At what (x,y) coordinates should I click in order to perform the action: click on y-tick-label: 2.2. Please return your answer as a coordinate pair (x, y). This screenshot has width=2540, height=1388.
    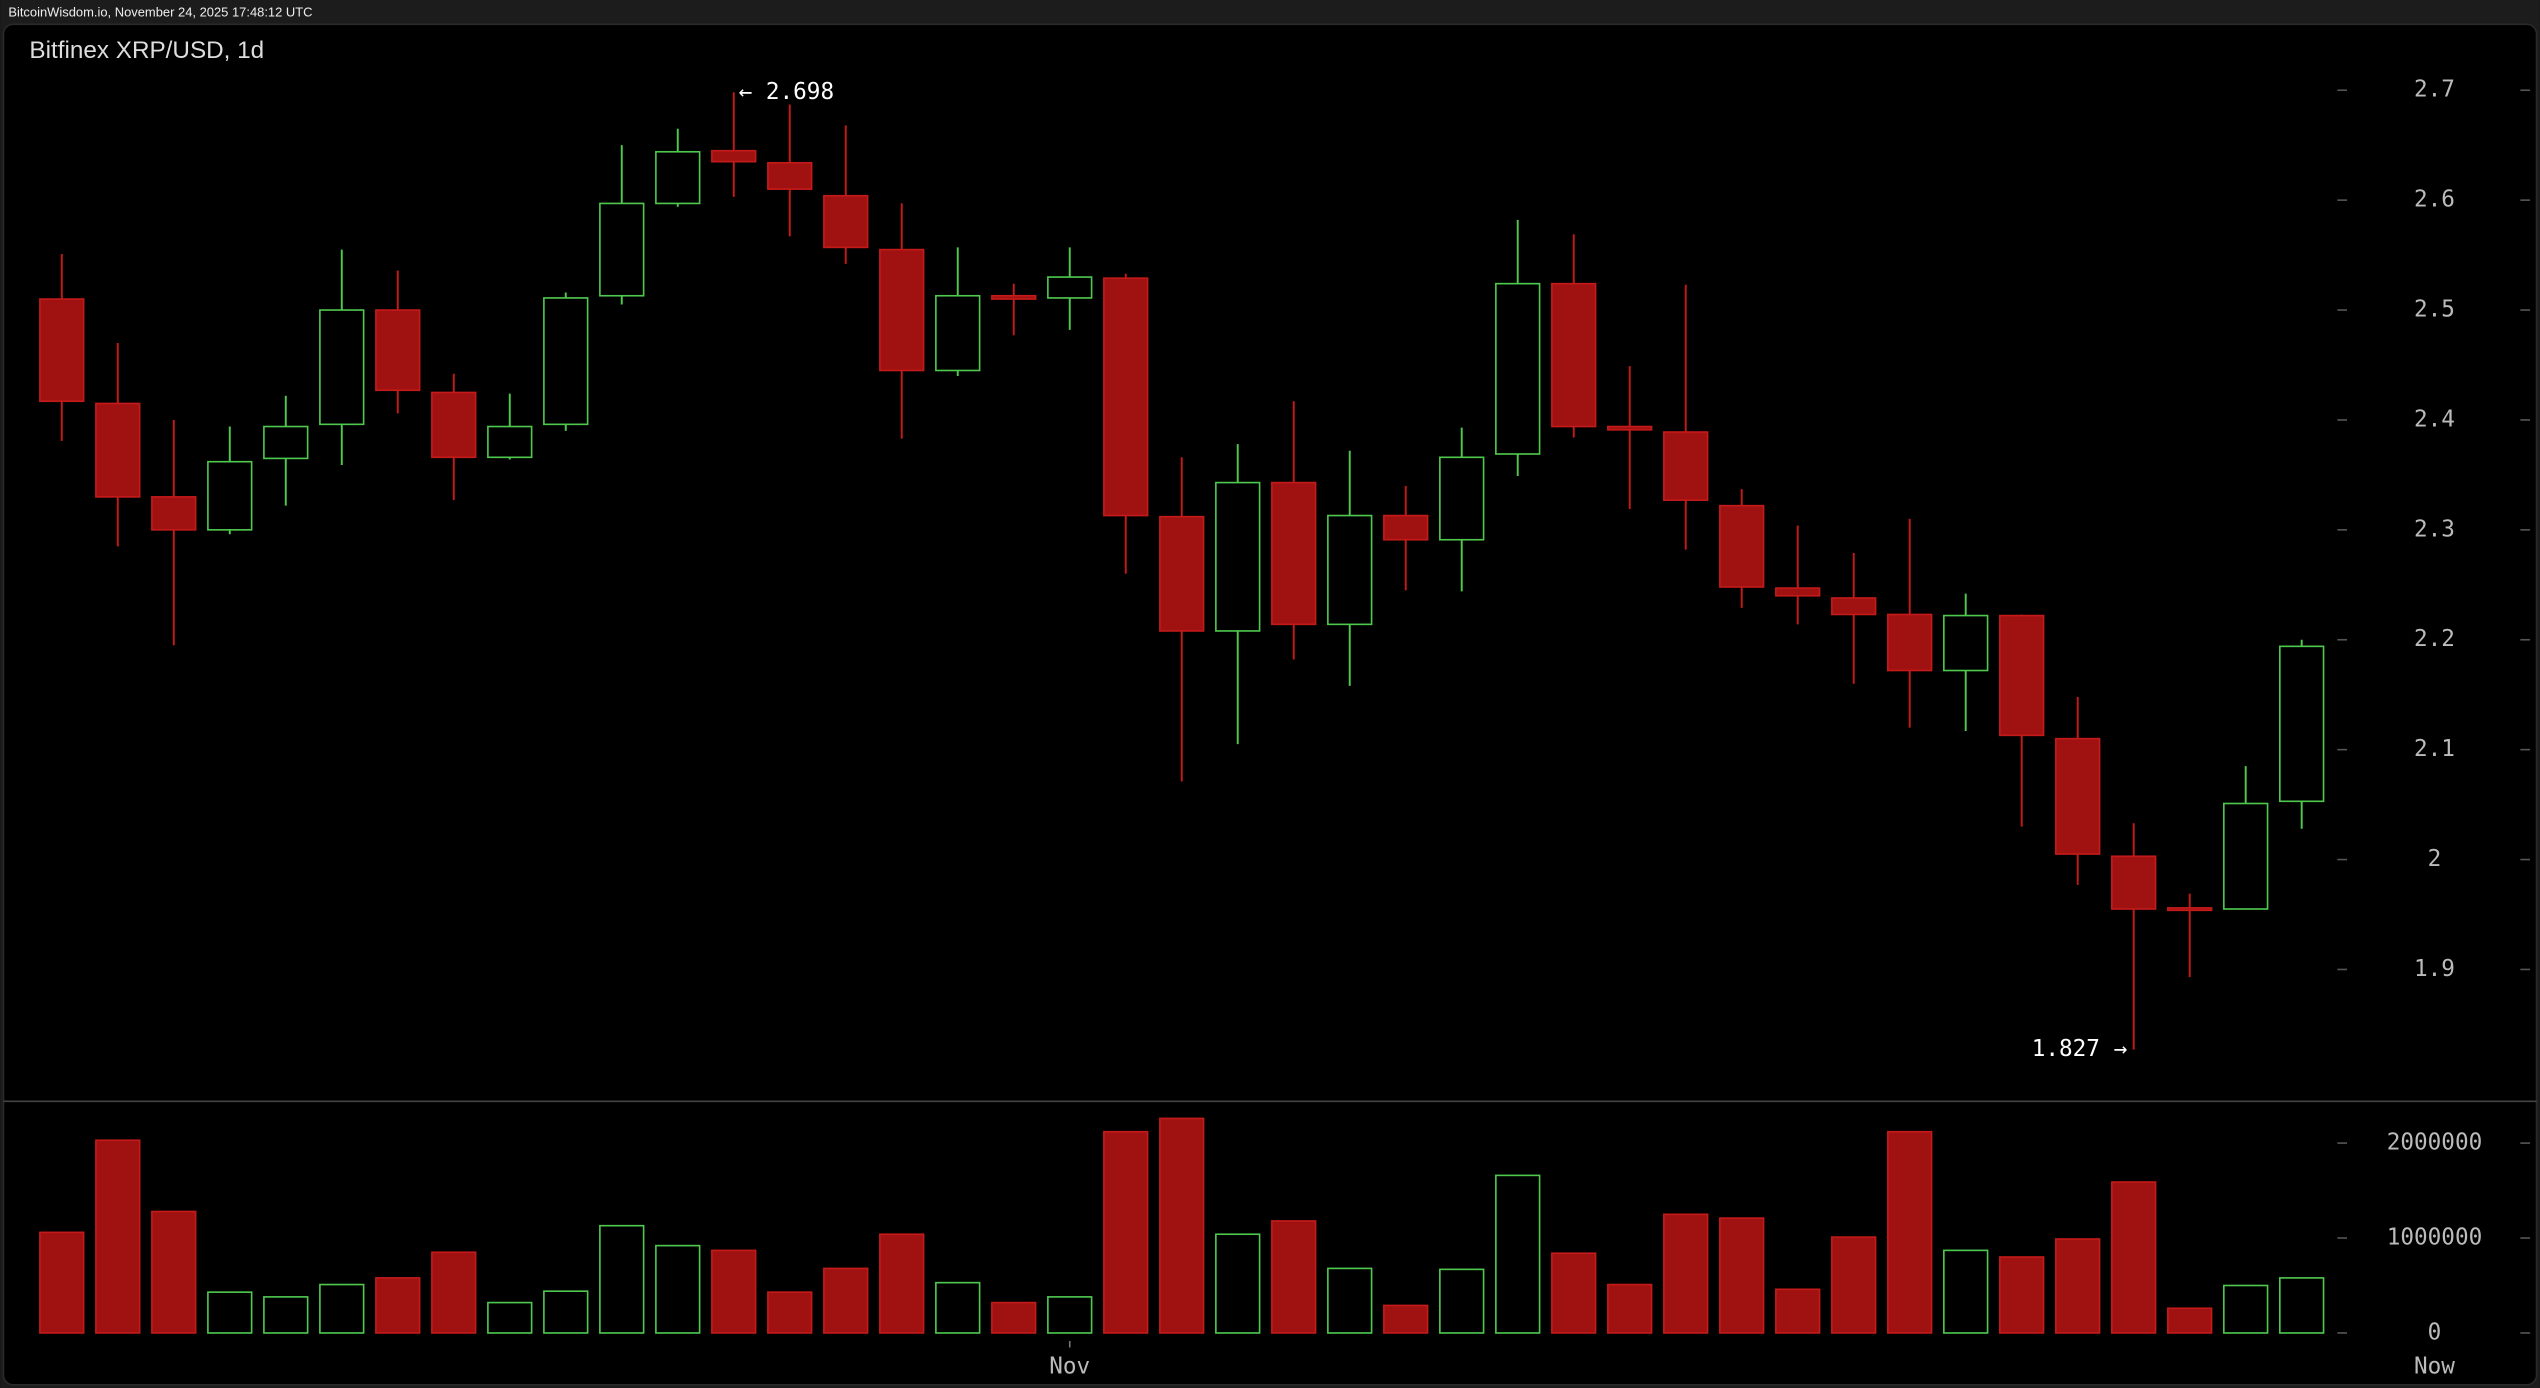
    Looking at the image, I should click on (2434, 639).